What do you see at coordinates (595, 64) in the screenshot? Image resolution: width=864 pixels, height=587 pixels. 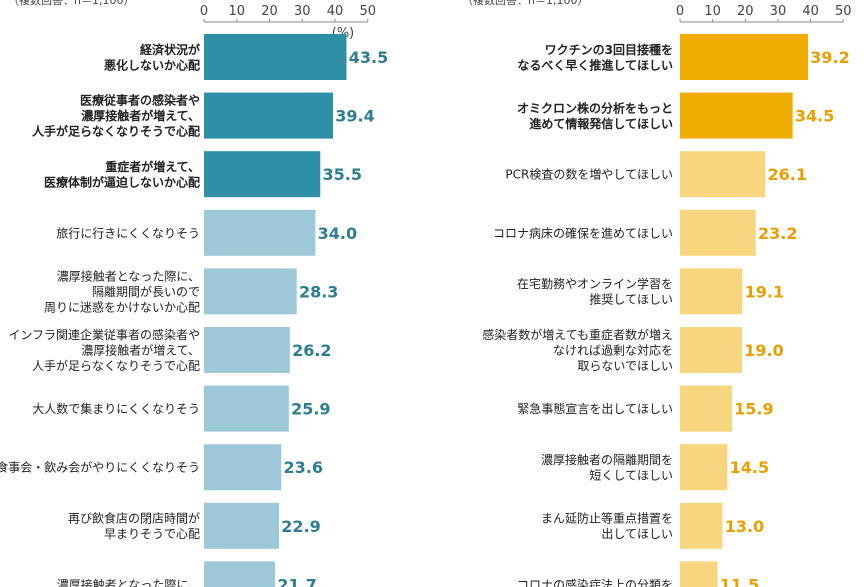 I see `right-category-label-line: なるべく早く推進してほしい` at bounding box center [595, 64].